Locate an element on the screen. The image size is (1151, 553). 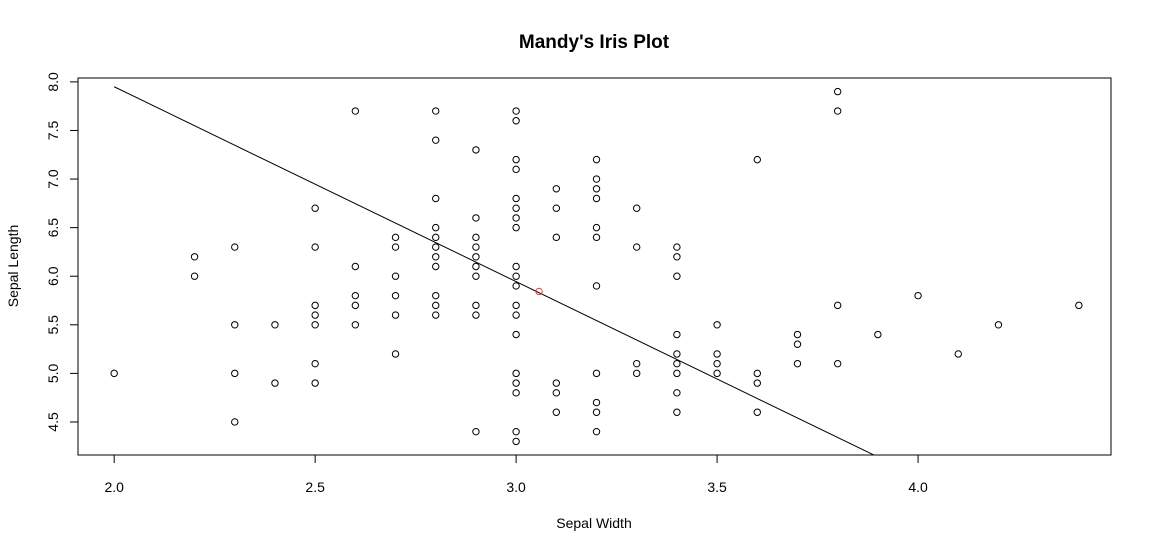
y-axis-label: Sepal Length is located at coordinates (13, 266).